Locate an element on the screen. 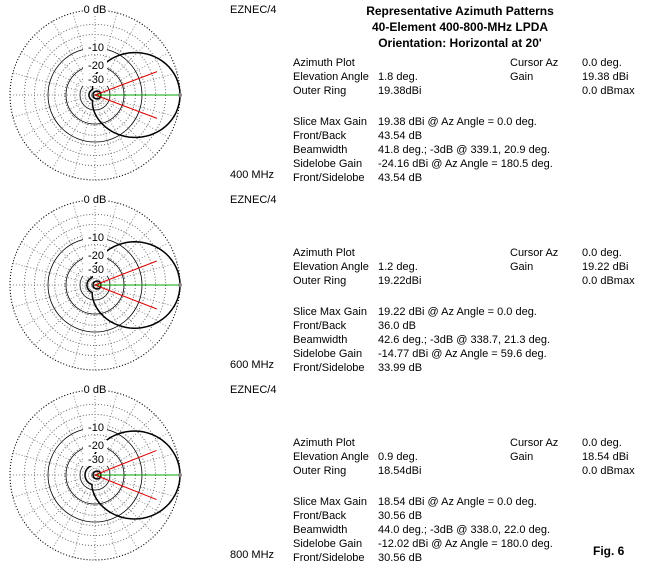 Image resolution: width=650 pixels, height=575 pixels. title-line: 40-Element 400-800-MHz LPDA is located at coordinates (460, 27).